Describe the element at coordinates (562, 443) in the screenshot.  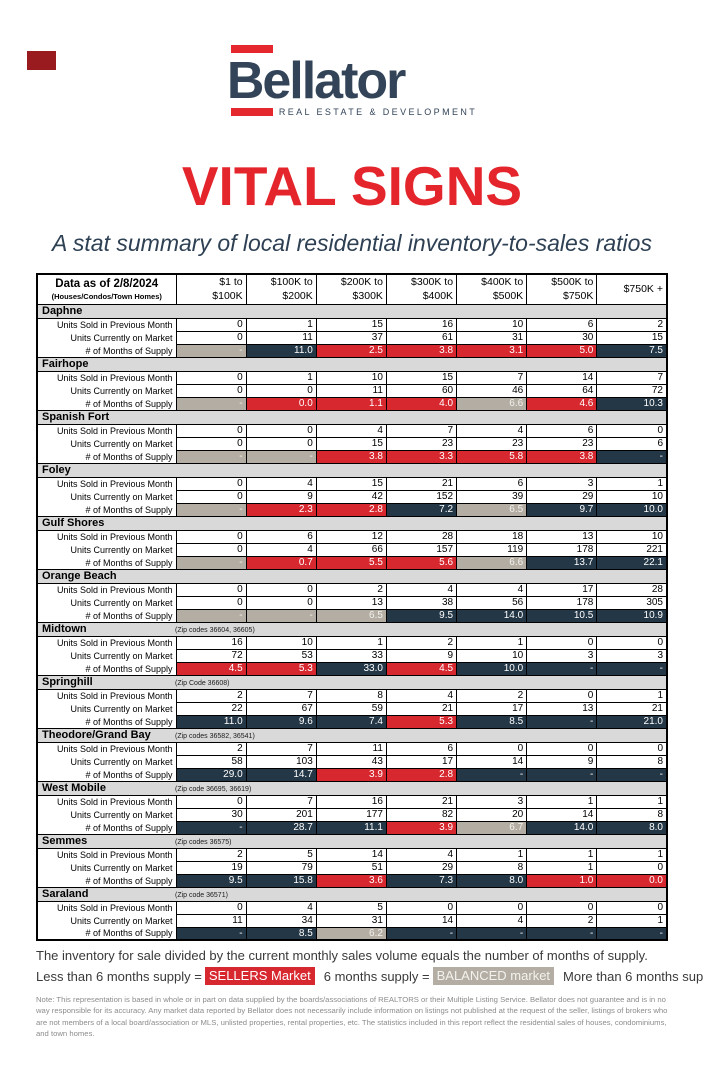
I see `value-cell: 23` at that location.